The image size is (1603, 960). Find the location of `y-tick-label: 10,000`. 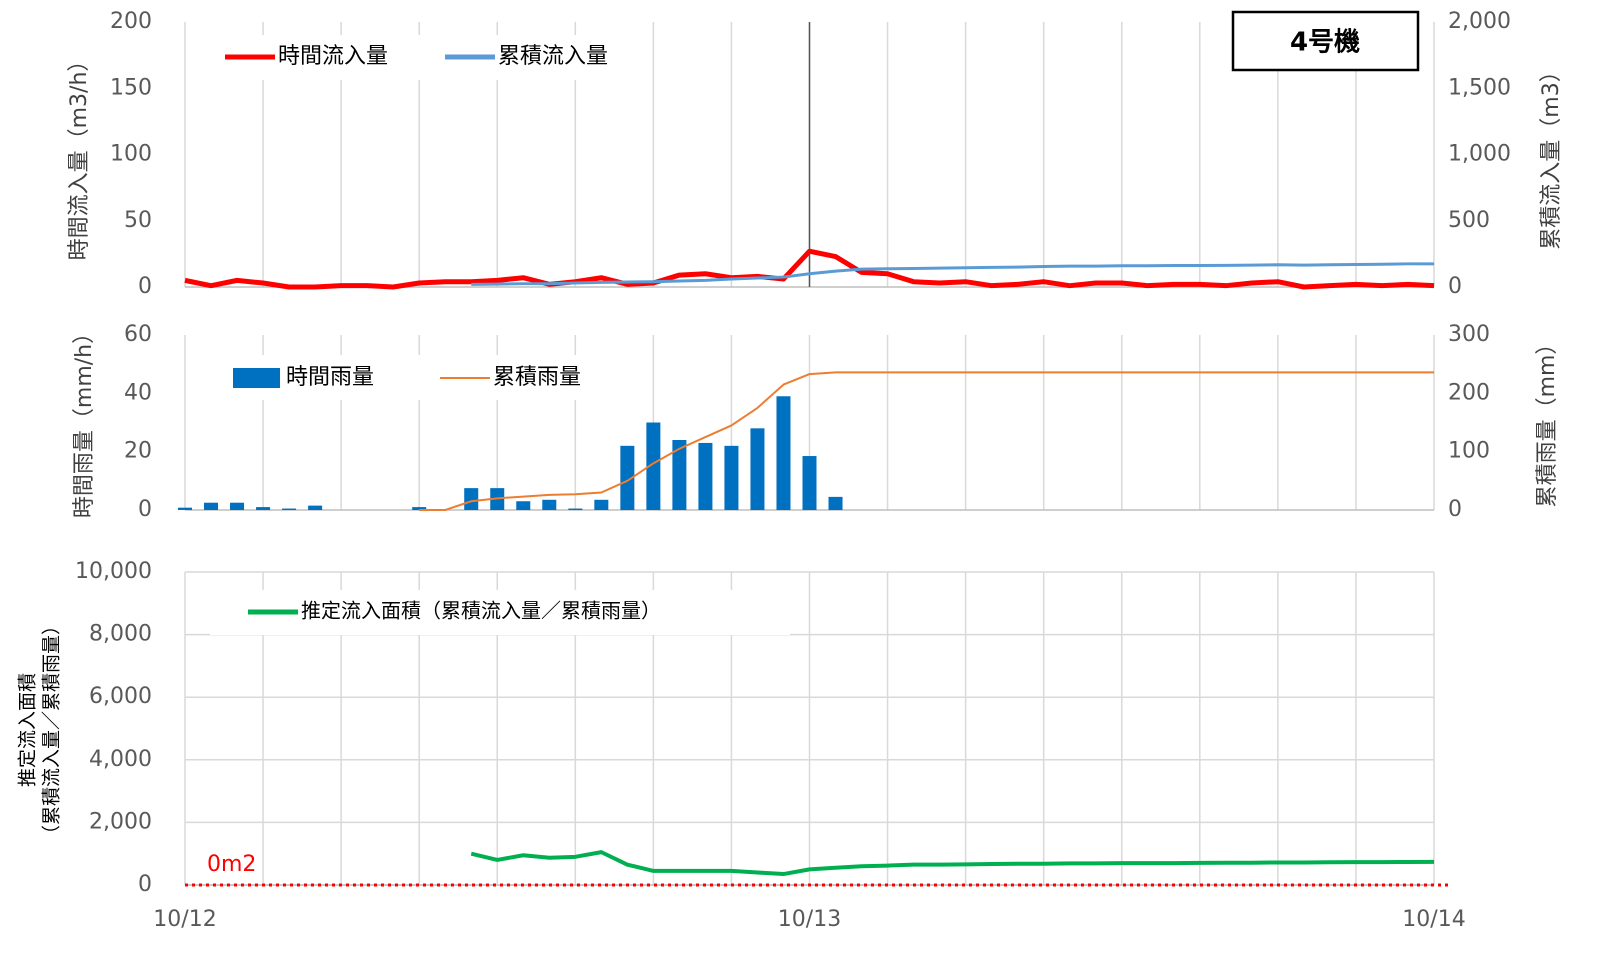

y-tick-label: 10,000 is located at coordinates (113, 571).